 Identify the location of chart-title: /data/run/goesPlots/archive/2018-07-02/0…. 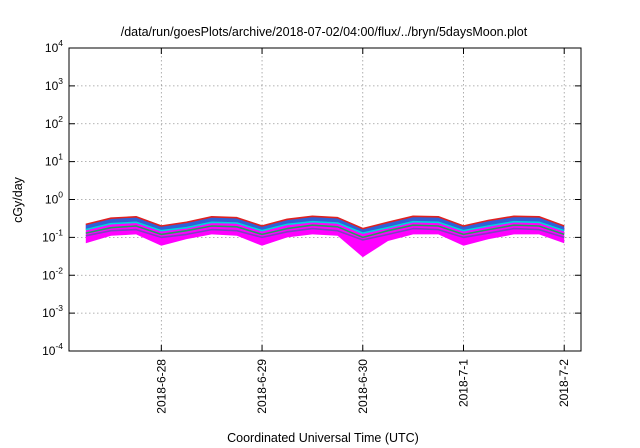
(324, 32).